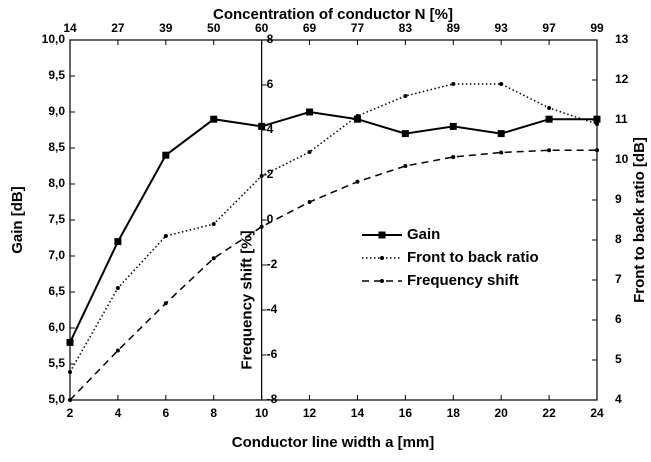 The height and width of the screenshot is (462, 651). I want to click on top-tick-label: 83, so click(406, 28).